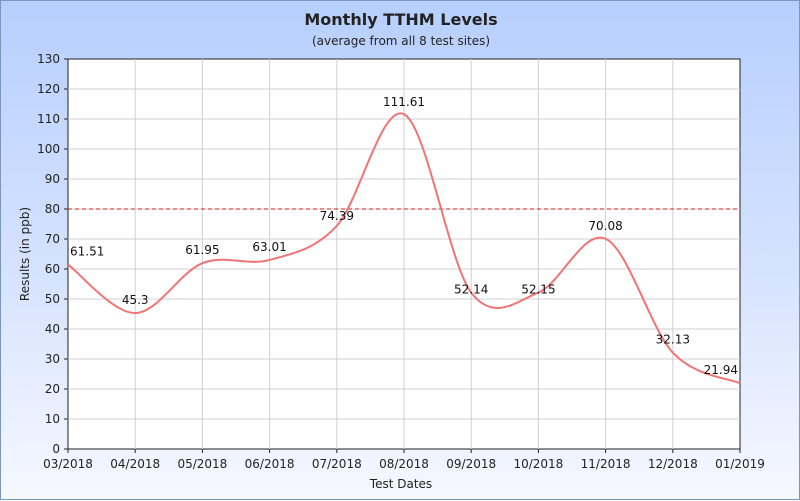 The width and height of the screenshot is (800, 501). What do you see at coordinates (721, 370) in the screenshot?
I see `data-label: 21.94` at bounding box center [721, 370].